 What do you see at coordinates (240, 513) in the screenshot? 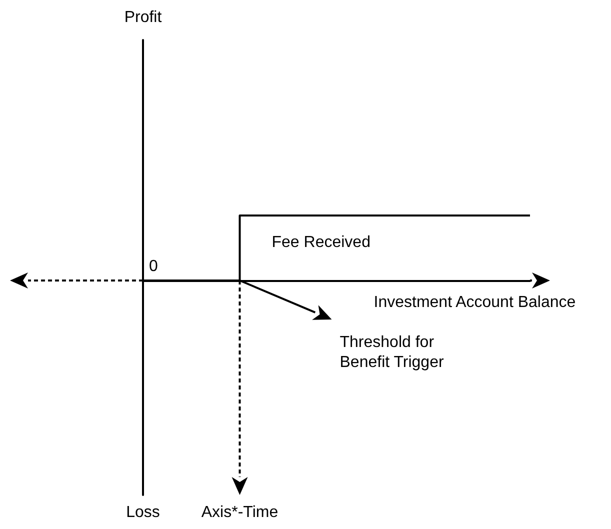
I see `text: Axis*-Time` at bounding box center [240, 513].